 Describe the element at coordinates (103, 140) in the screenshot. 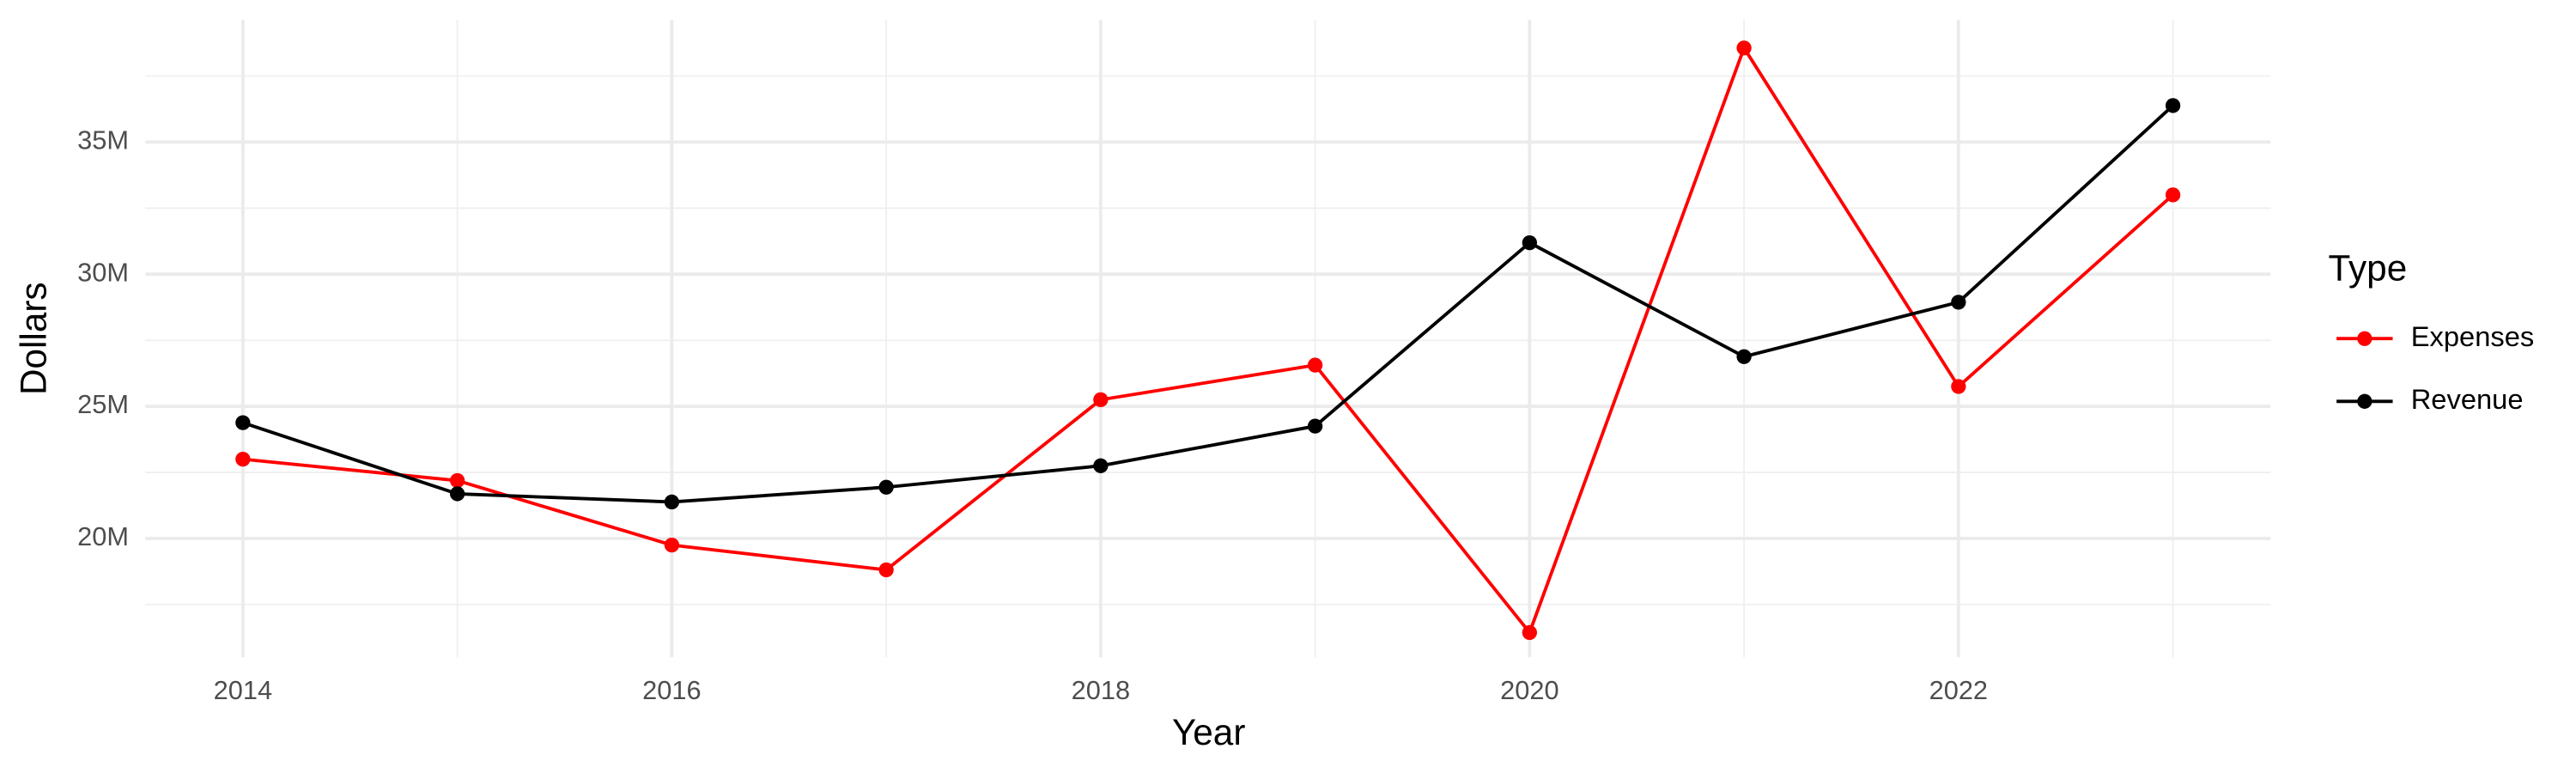

I see `y-tick-label: 35M` at that location.